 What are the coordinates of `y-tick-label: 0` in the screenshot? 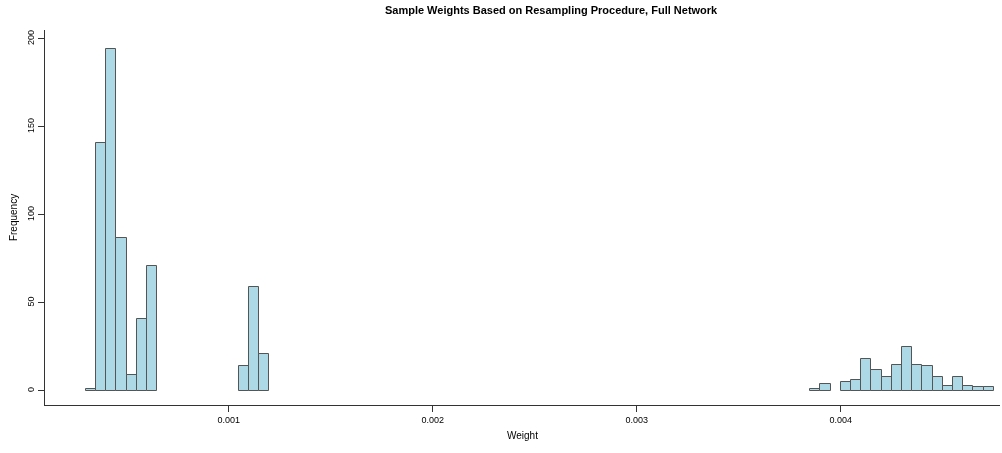 It's located at (31, 390).